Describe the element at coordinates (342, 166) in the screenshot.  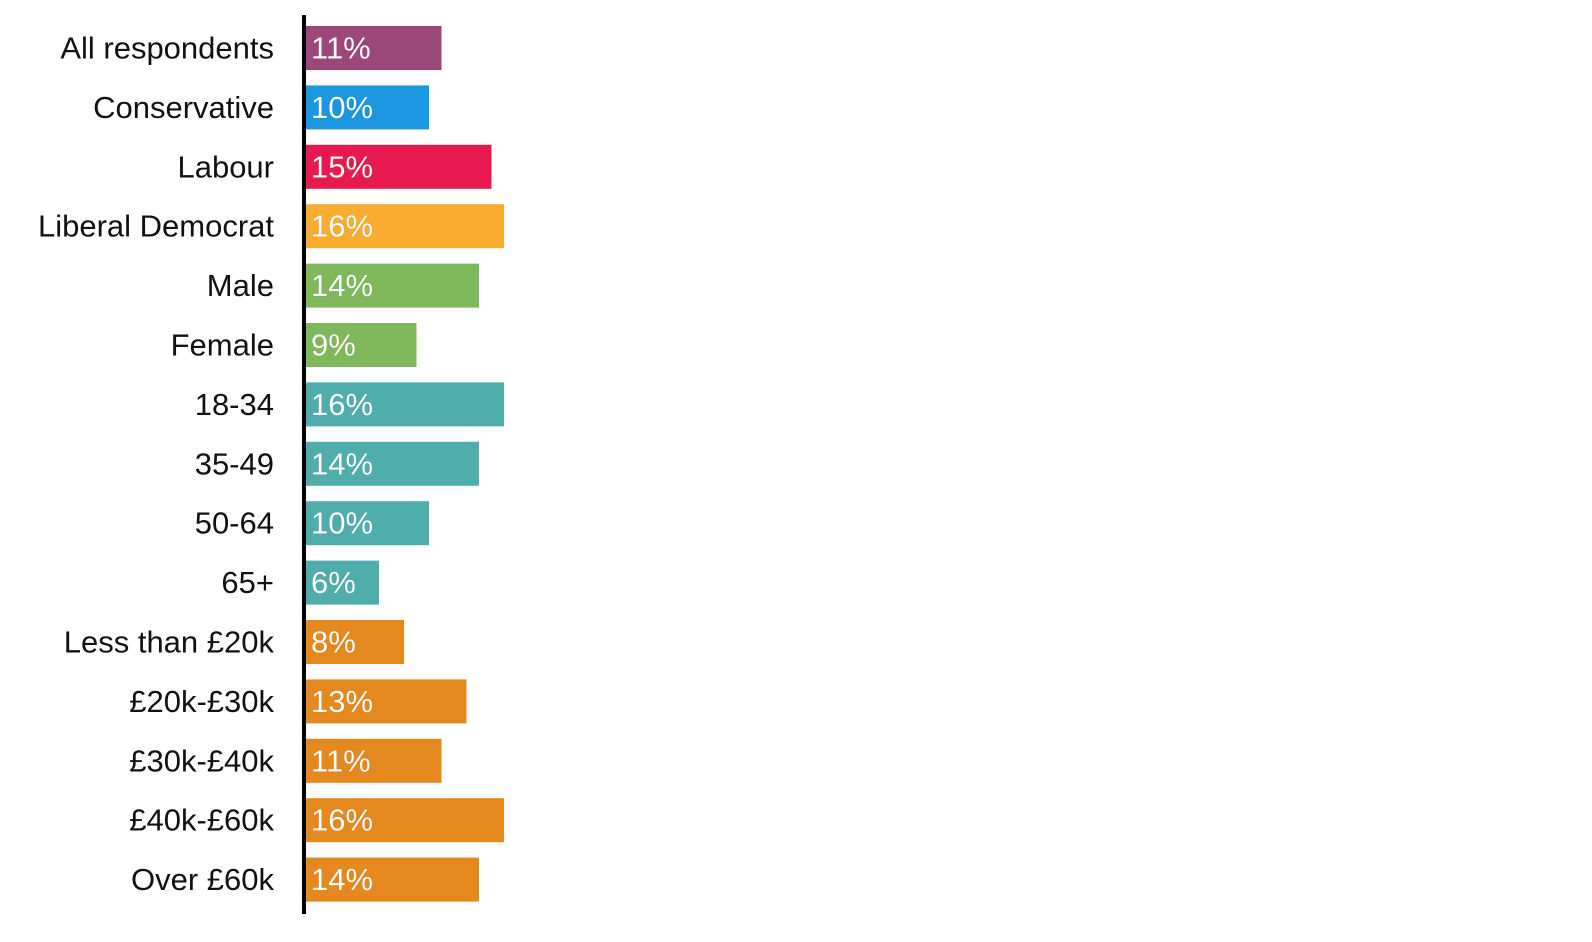
I see `value-label: 15%` at that location.